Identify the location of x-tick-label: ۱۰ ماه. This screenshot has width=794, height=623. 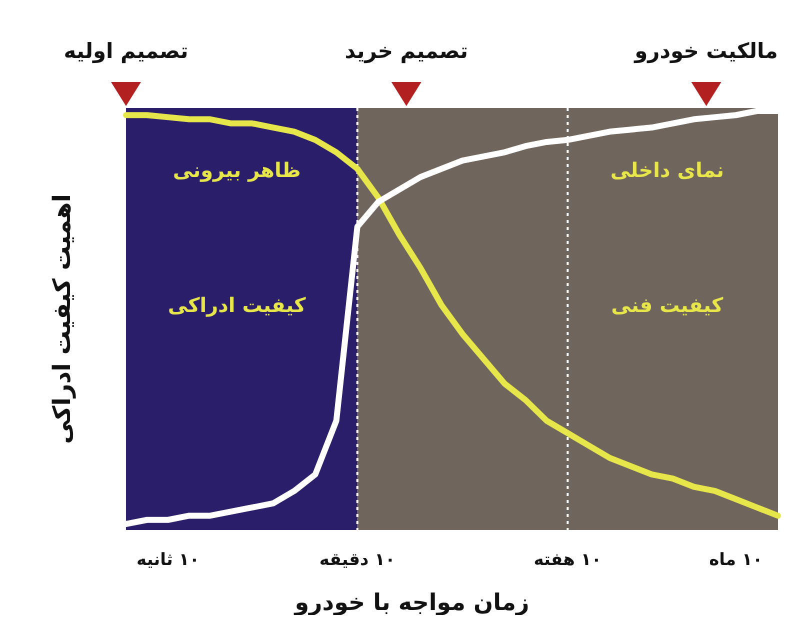
(736, 560).